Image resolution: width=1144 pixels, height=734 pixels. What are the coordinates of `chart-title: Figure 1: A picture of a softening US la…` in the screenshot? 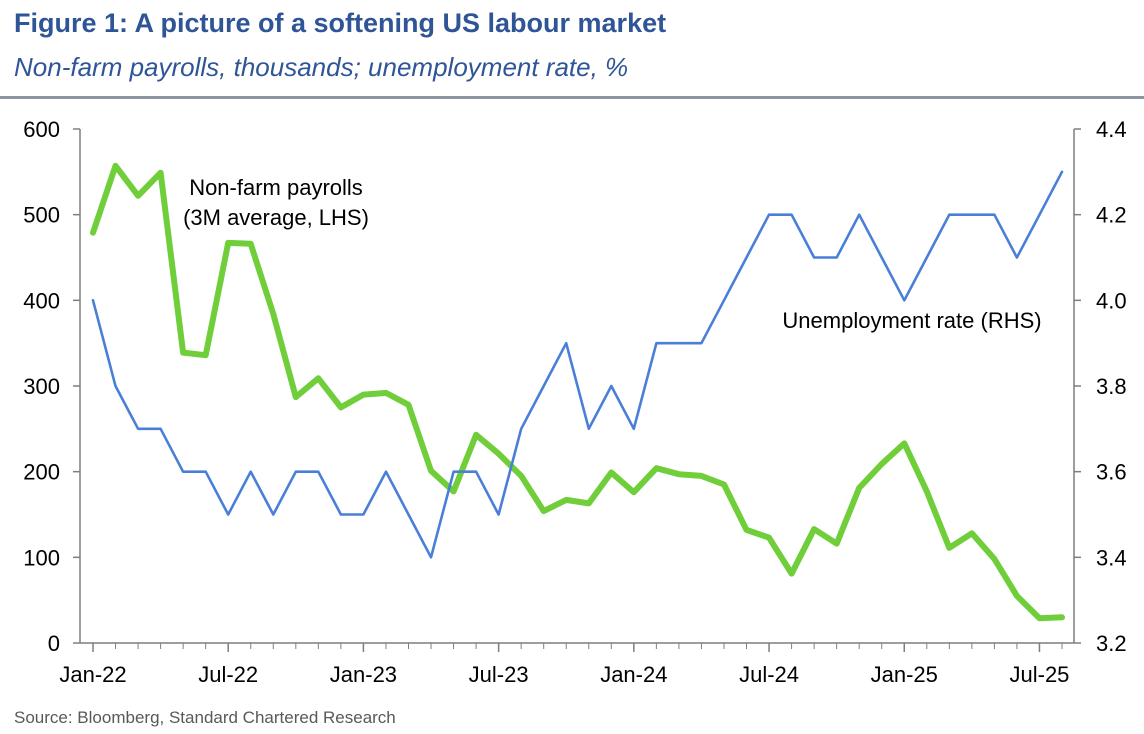 It's located at (340, 23).